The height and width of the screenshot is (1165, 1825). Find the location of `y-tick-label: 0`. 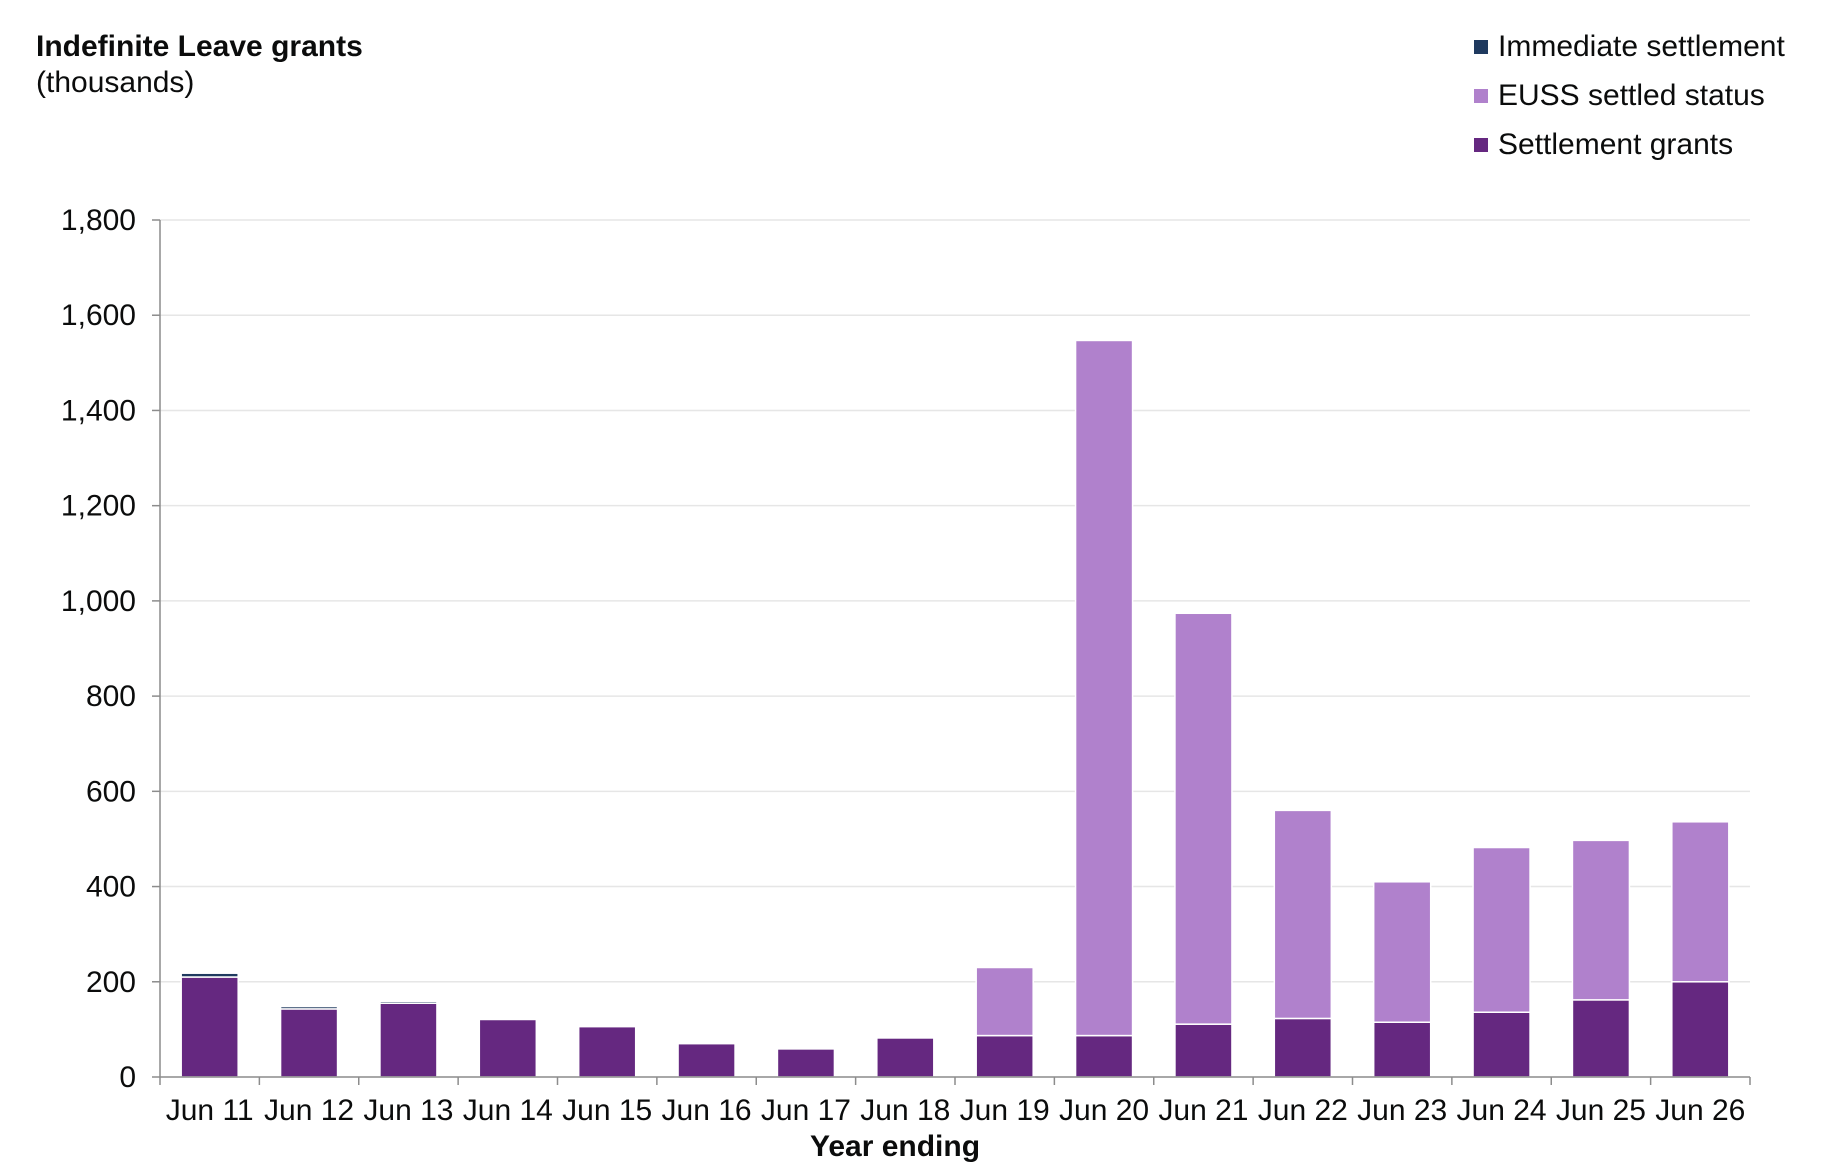

y-tick-label: 0 is located at coordinates (127, 1077).